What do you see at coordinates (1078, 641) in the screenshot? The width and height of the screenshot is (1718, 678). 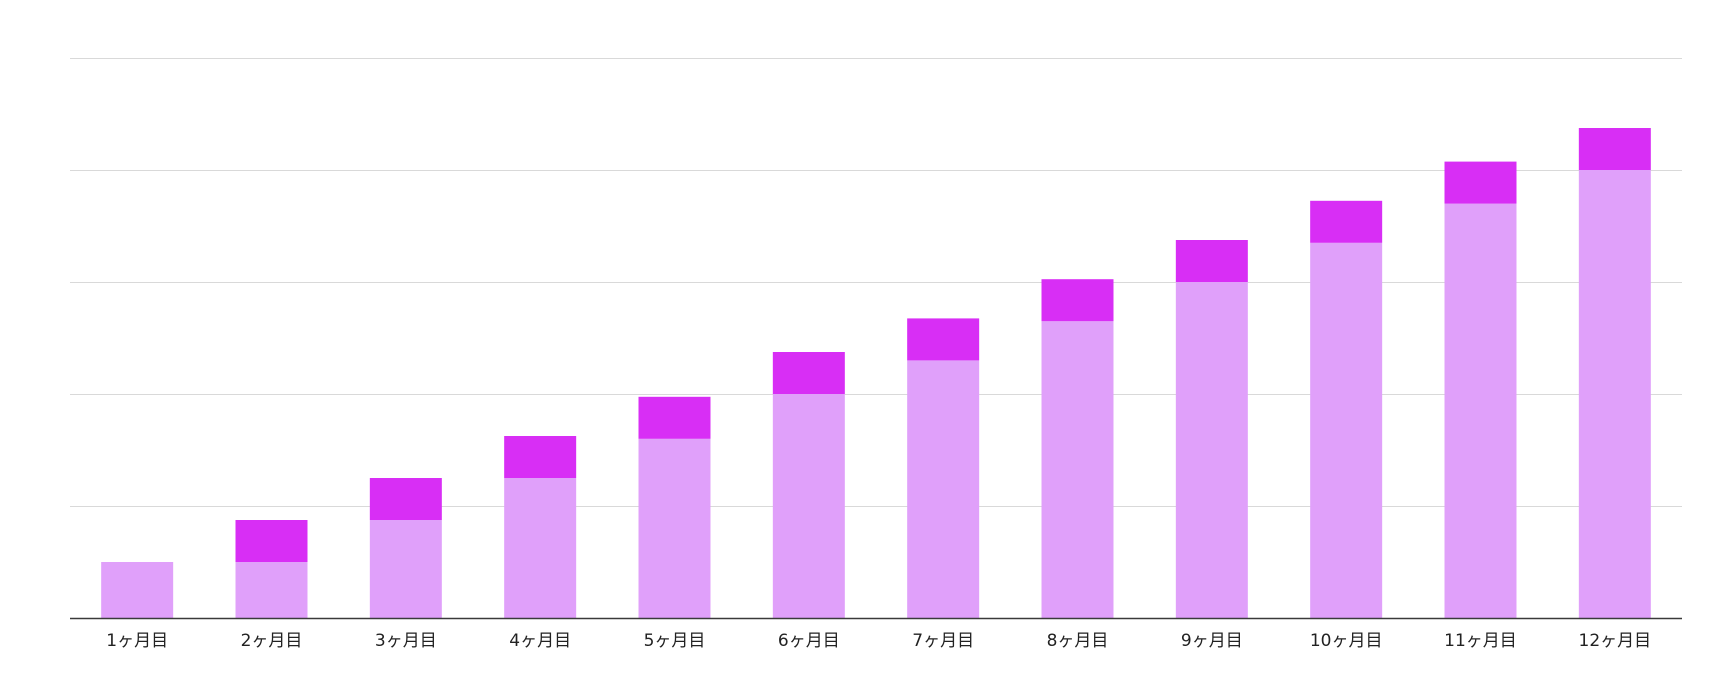 I see `x-tick-label: 8ヶ月目` at bounding box center [1078, 641].